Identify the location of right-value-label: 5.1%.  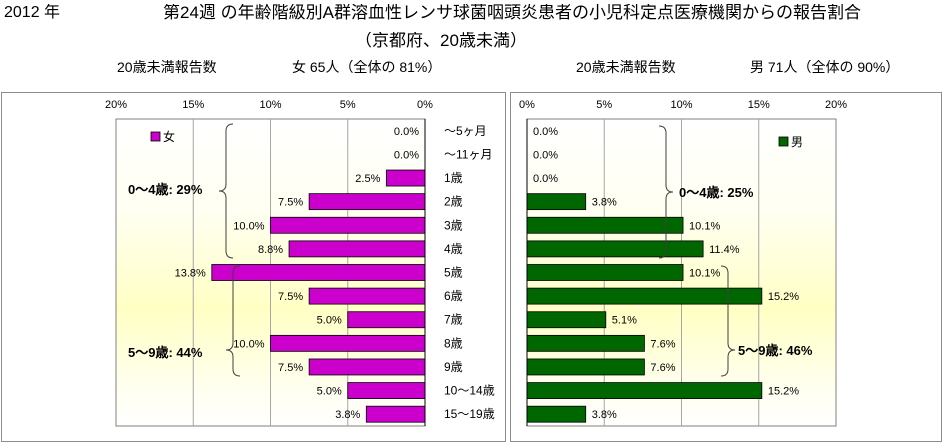
(624, 321).